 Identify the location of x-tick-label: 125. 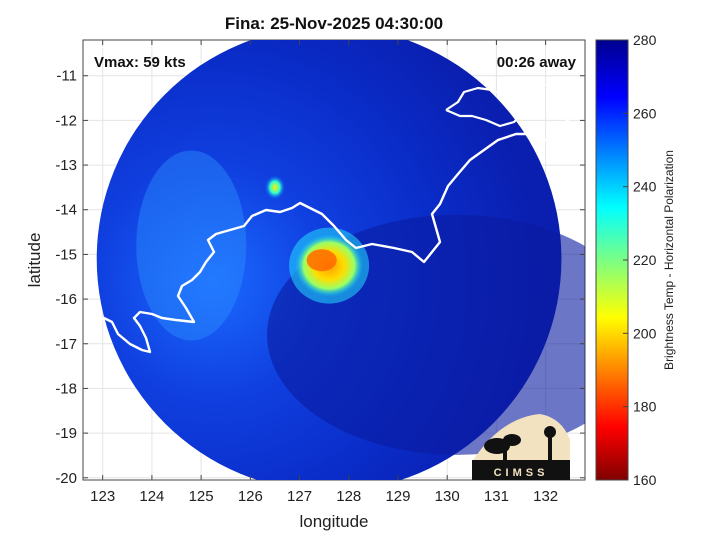
(201, 496).